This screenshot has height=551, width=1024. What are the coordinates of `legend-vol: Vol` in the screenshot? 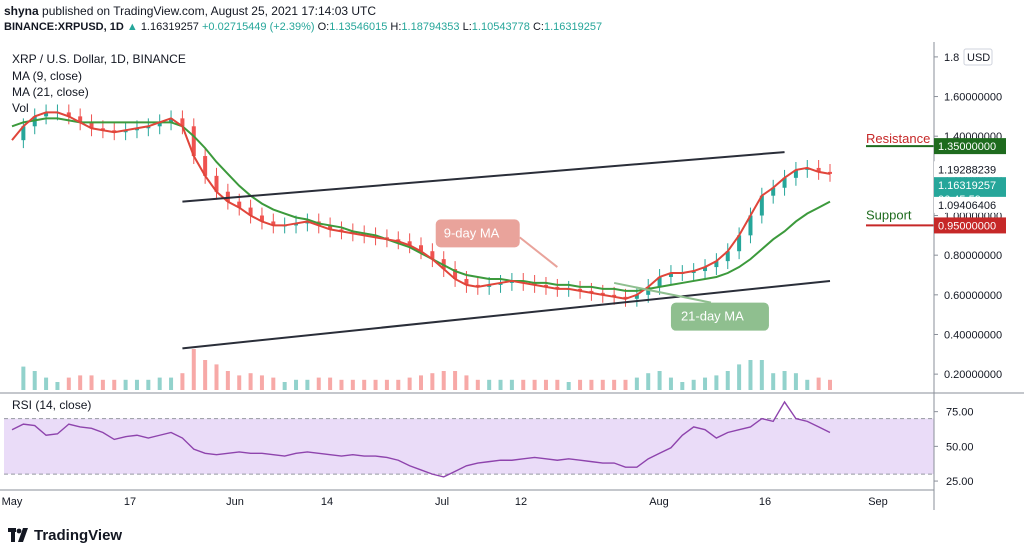 It's located at (20, 108).